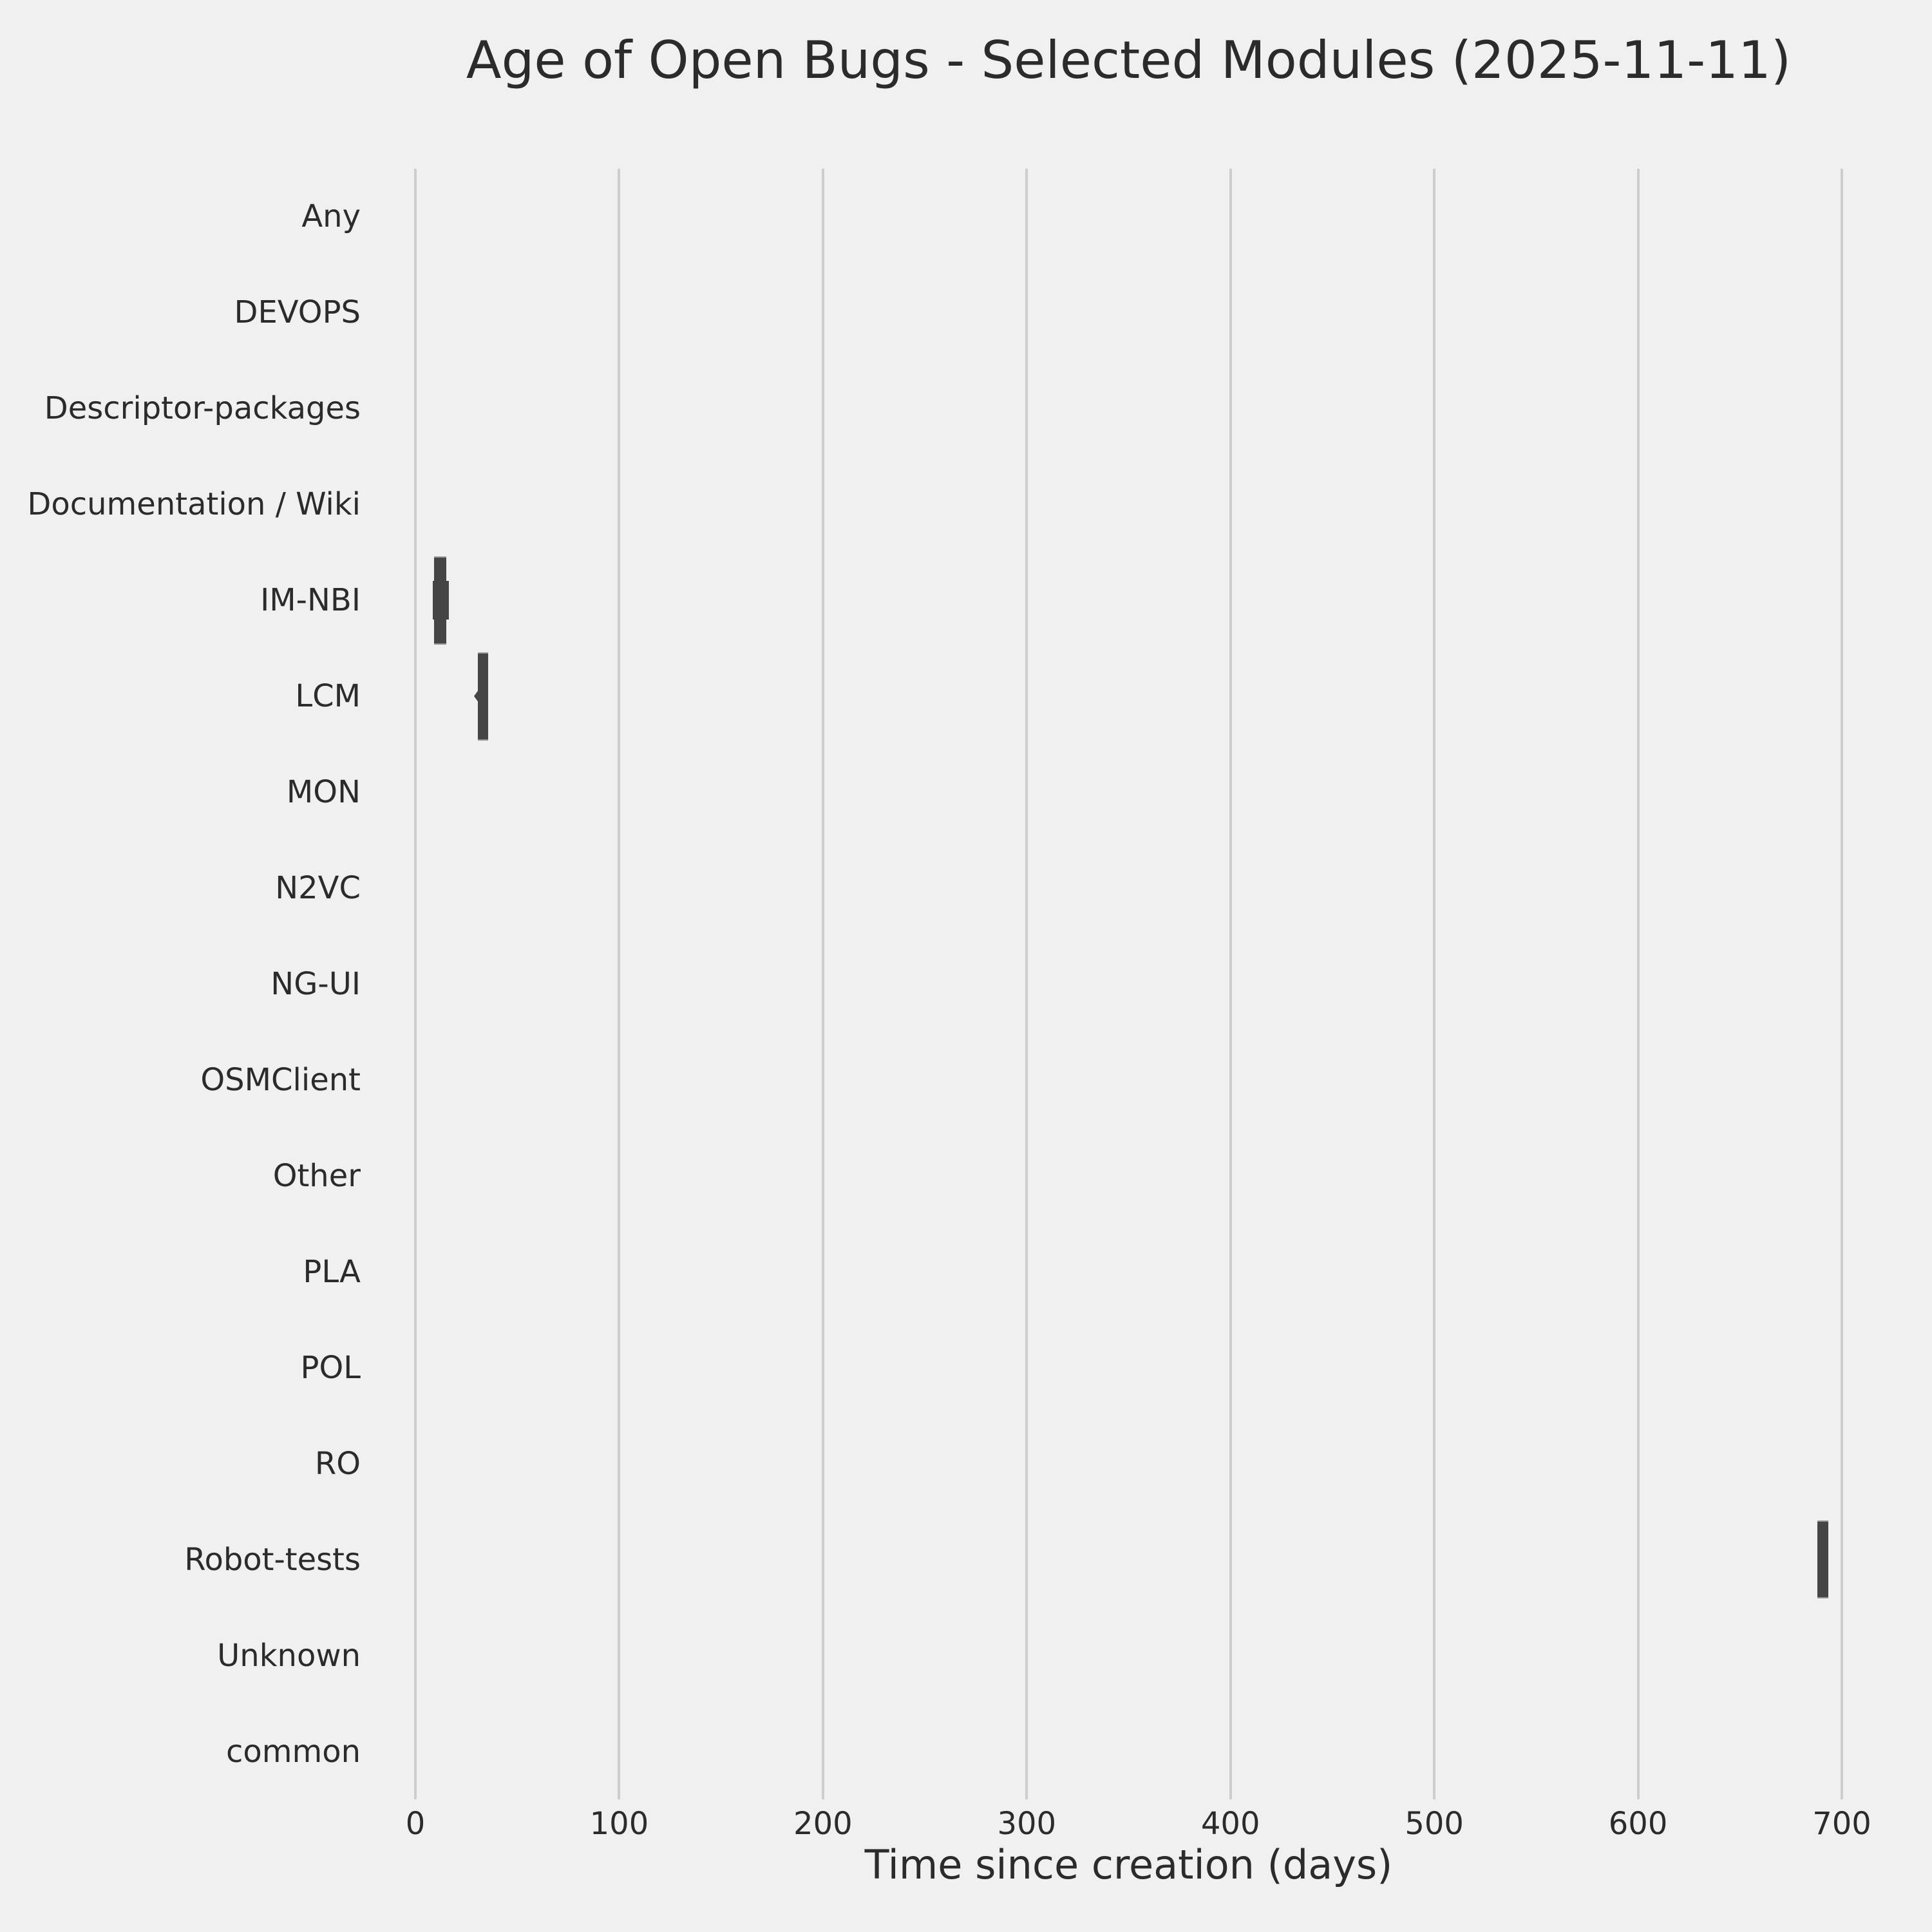  Describe the element at coordinates (272, 1560) in the screenshot. I see `category-label: Robot-tests` at that location.